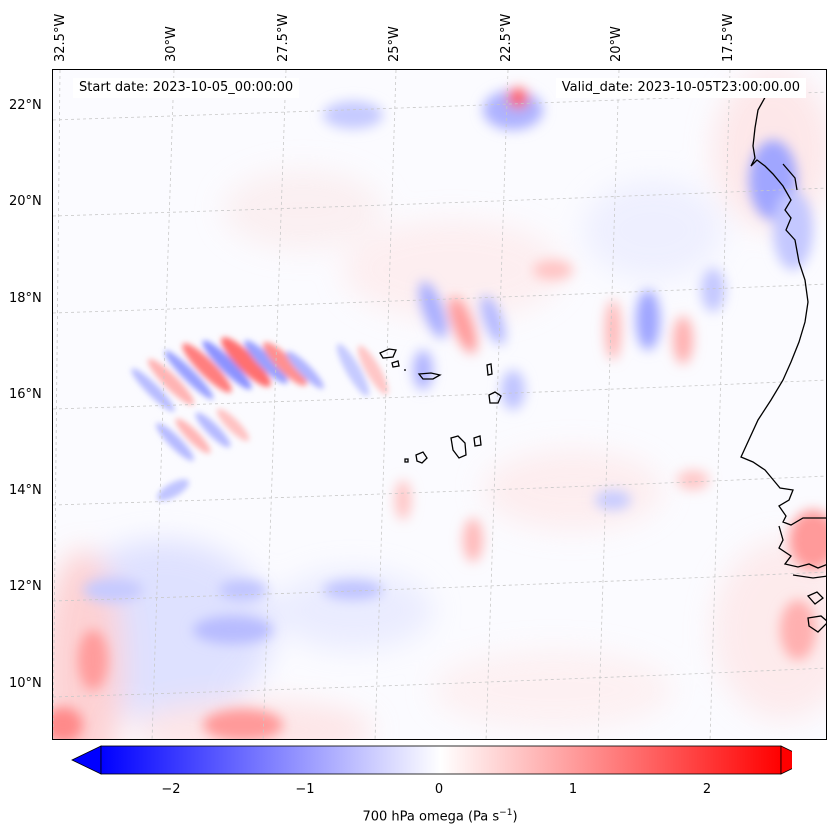 Image resolution: width=837 pixels, height=839 pixels. What do you see at coordinates (171, 44) in the screenshot?
I see `lon-label-30w: 30°W` at bounding box center [171, 44].